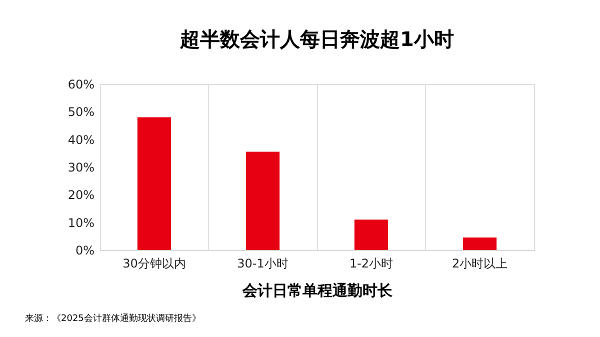 This screenshot has width=600, height=337. What do you see at coordinates (316, 39) in the screenshot?
I see `chart-title: 超半数会计人每日奔波超1小时` at bounding box center [316, 39].